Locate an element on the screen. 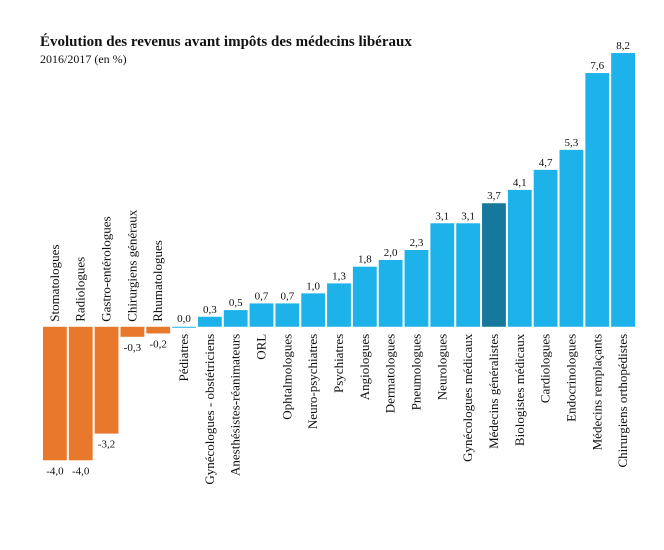 This screenshot has height=550, width=664. x-tick-label: ORL is located at coordinates (261, 347).